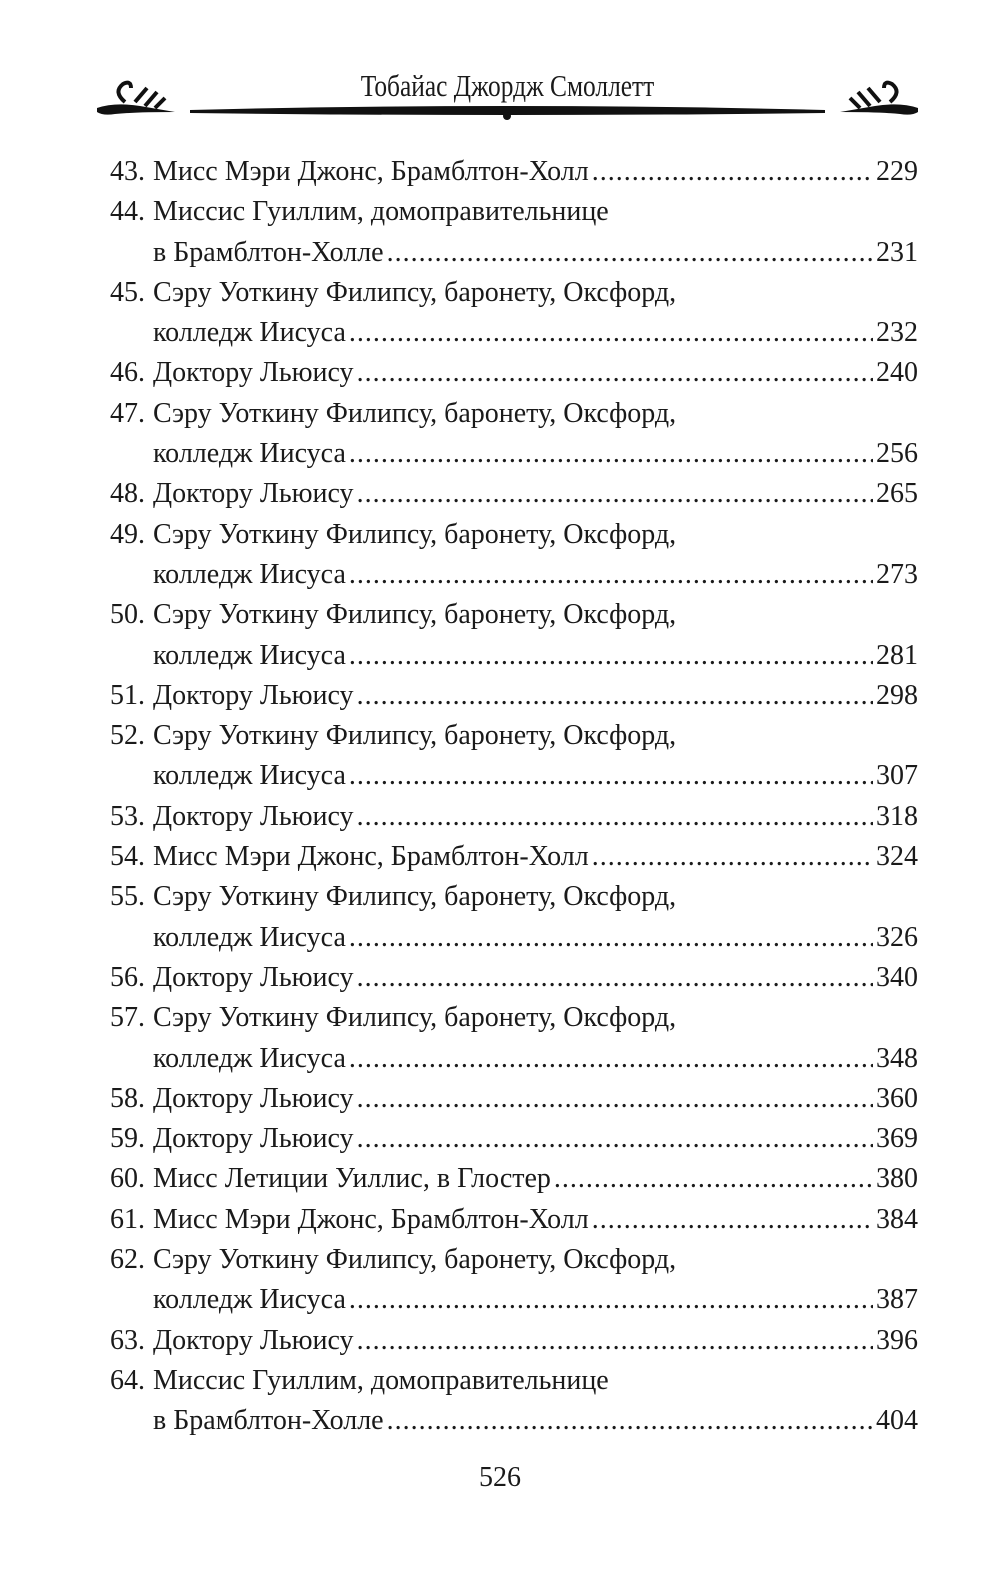 This screenshot has height=1580, width=1000. I want to click on toc-entry: 63.Доктору Льюису 396, so click(504, 1341).